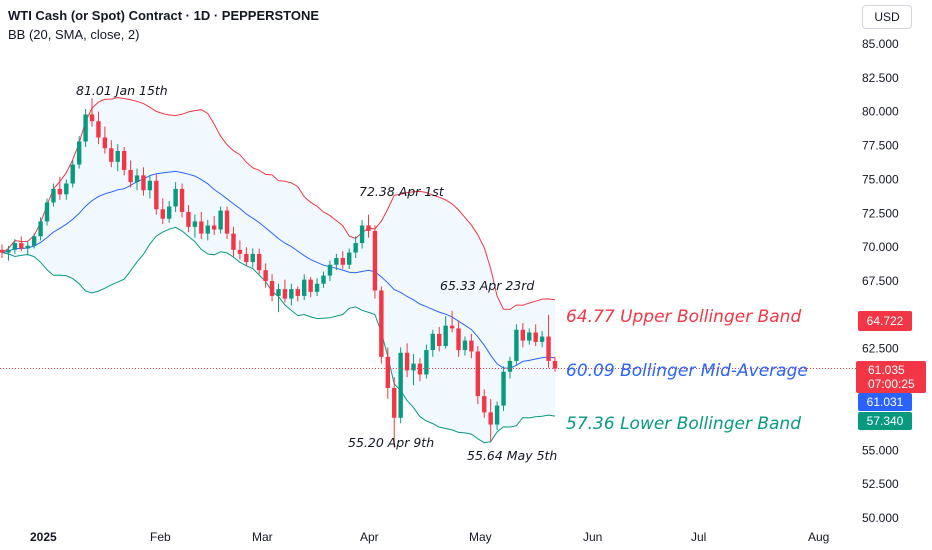 This screenshot has height=550, width=932. What do you see at coordinates (429, 537) in the screenshot?
I see `time-axis: 2025 Feb Mar Apr May Jun Jul Aug` at bounding box center [429, 537].